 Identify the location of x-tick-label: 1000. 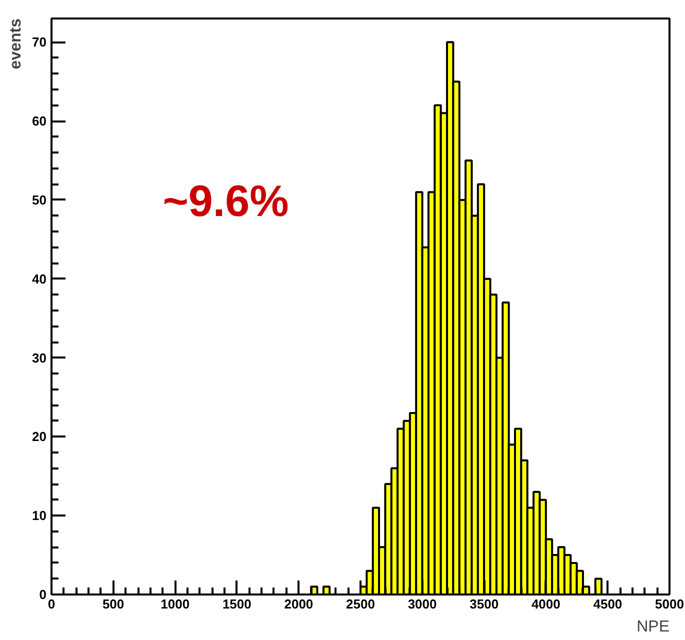
(175, 604).